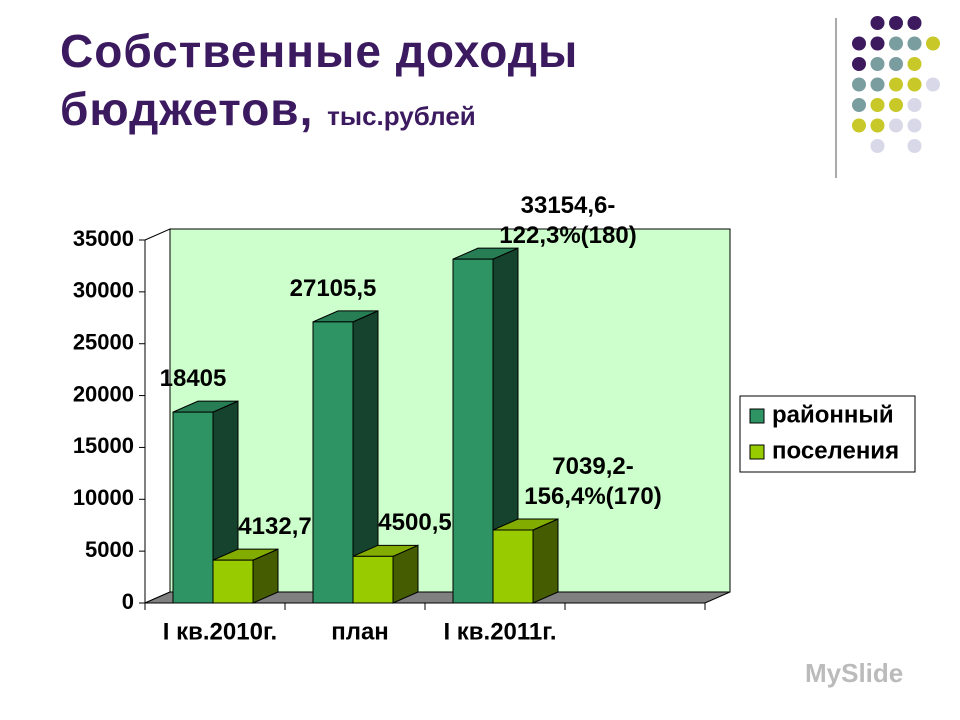 Image resolution: width=960 pixels, height=720 pixels. Describe the element at coordinates (319, 80) in the screenshot. I see `chart-title: Собственные доходы бюджетов,` at that location.